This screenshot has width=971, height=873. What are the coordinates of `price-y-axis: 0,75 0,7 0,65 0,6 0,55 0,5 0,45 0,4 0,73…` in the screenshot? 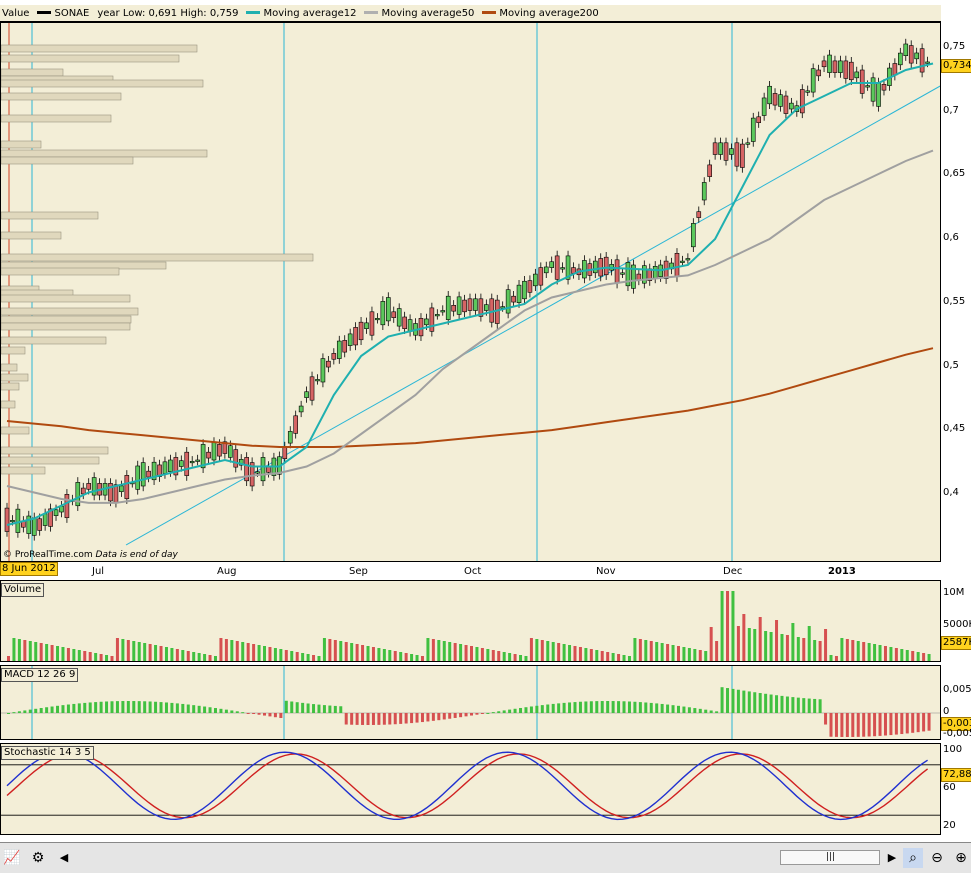 It's located at (956, 292).